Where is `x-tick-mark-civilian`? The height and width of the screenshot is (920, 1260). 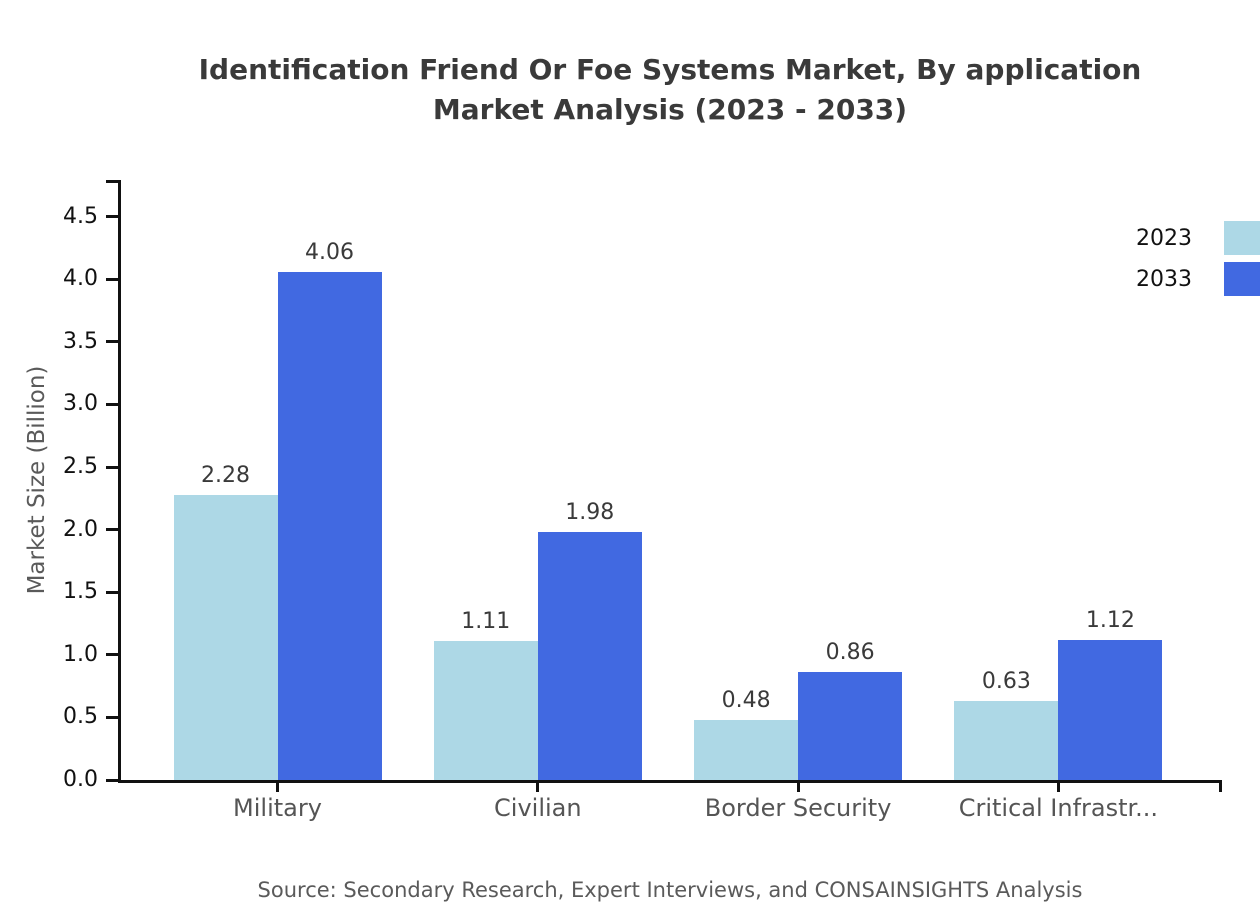
x-tick-mark-civilian is located at coordinates (538, 786).